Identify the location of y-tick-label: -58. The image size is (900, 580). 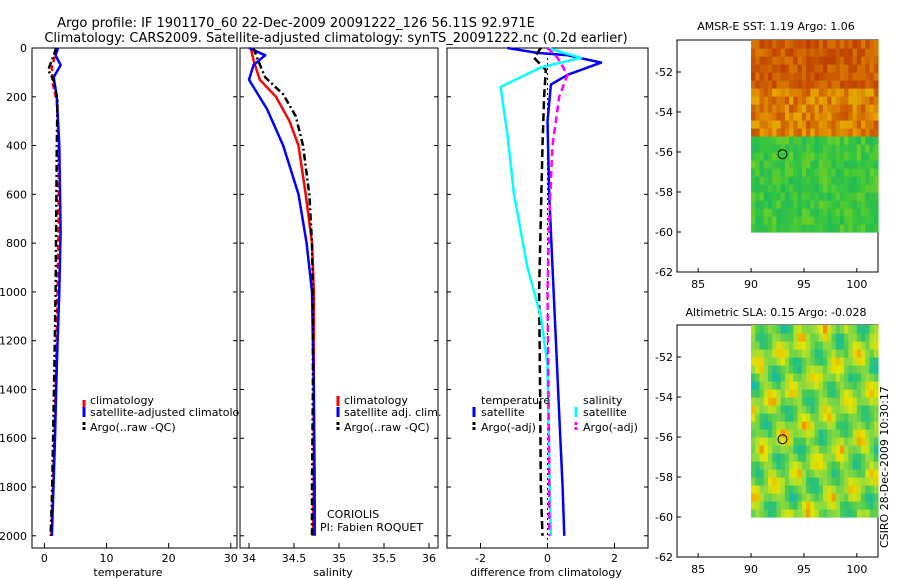
(664, 477).